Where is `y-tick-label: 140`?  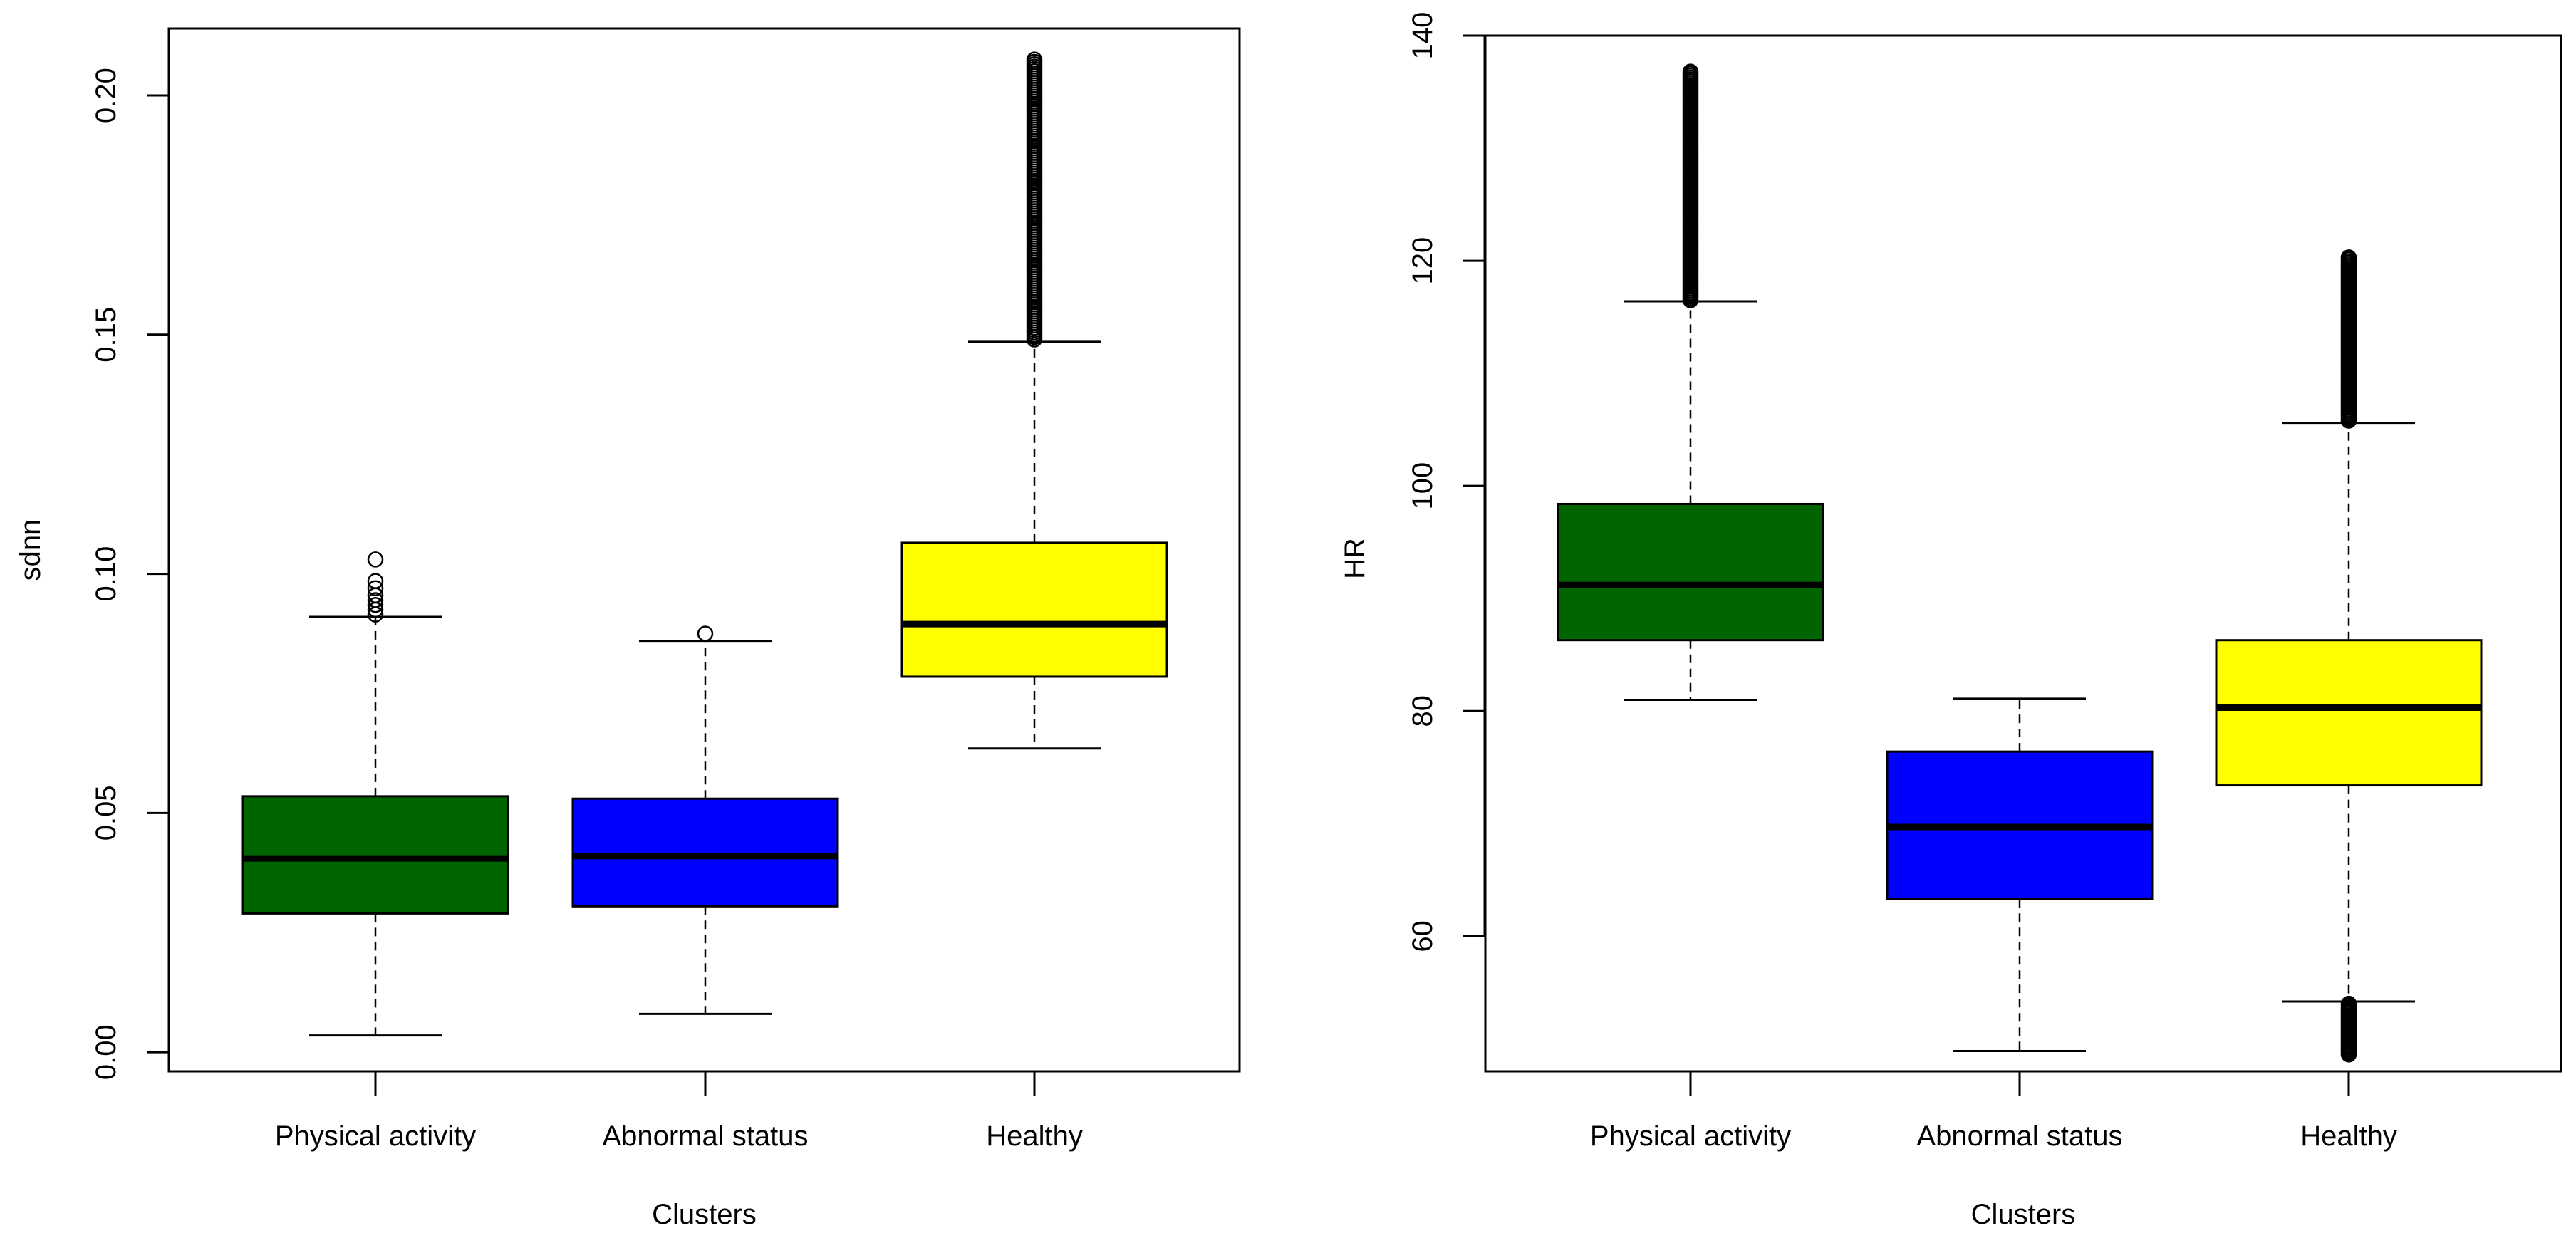
y-tick-label: 140 is located at coordinates (1422, 36).